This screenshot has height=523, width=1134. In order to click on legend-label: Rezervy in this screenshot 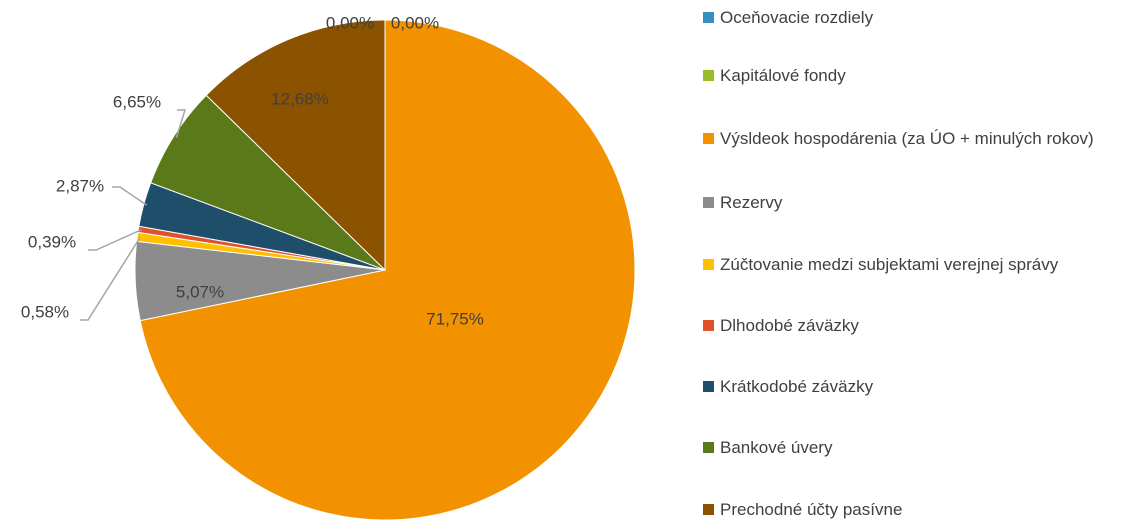, I will do `click(751, 202)`.